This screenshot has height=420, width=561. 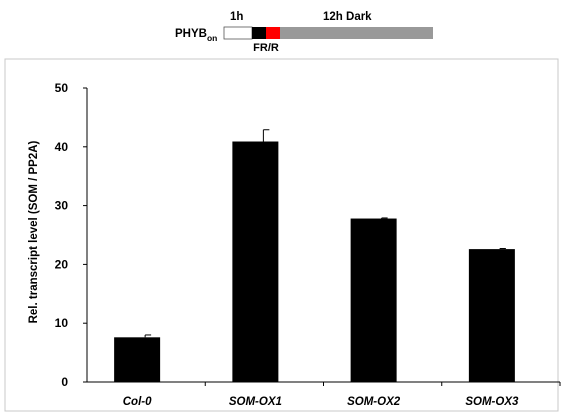 What do you see at coordinates (62, 323) in the screenshot?
I see `y-tick-label: 10` at bounding box center [62, 323].